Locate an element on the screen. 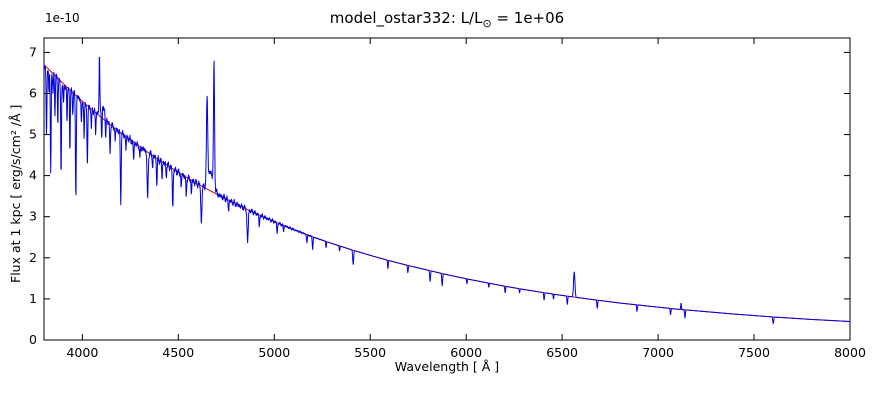  y-axis-label: Flux at 1 kpc [ erg/s/cm² /Å ] is located at coordinates (15, 193).